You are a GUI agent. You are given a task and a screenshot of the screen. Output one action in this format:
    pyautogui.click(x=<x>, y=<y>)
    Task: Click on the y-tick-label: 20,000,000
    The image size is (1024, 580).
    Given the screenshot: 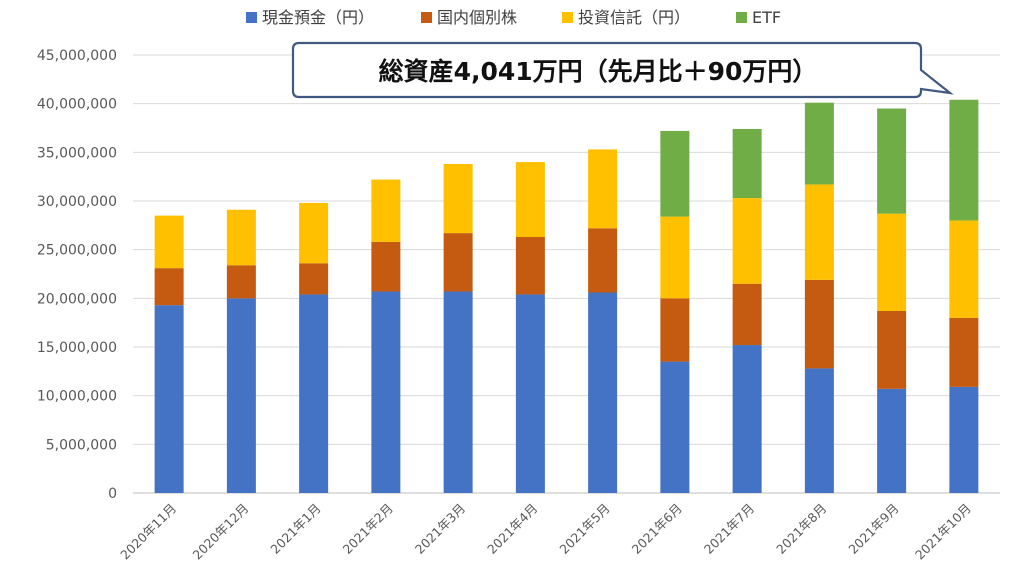 What is the action you would take?
    pyautogui.click(x=77, y=299)
    